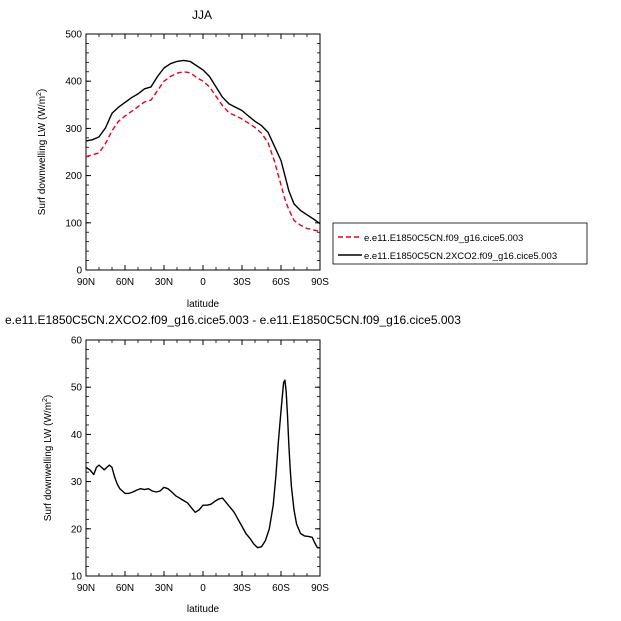 This screenshot has width=621, height=621. I want to click on top-y-tick-label-1: 100, so click(73, 223).